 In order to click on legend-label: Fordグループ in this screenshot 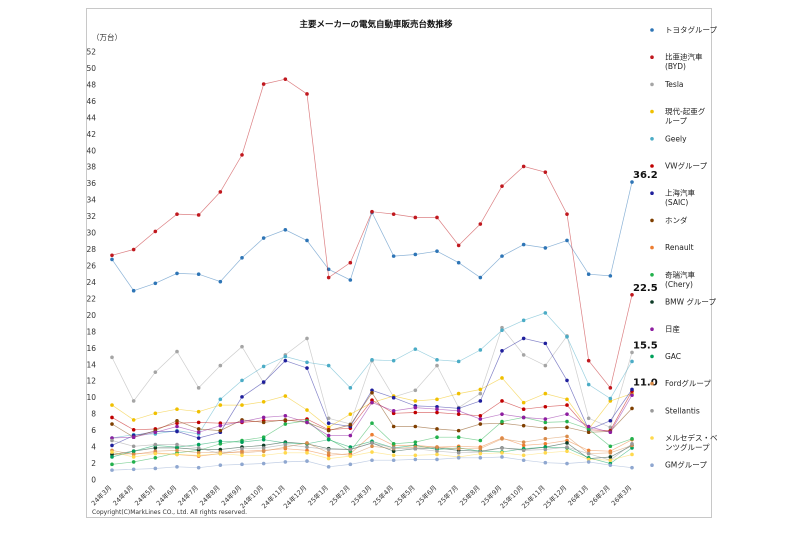, I will do `click(688, 383)`.